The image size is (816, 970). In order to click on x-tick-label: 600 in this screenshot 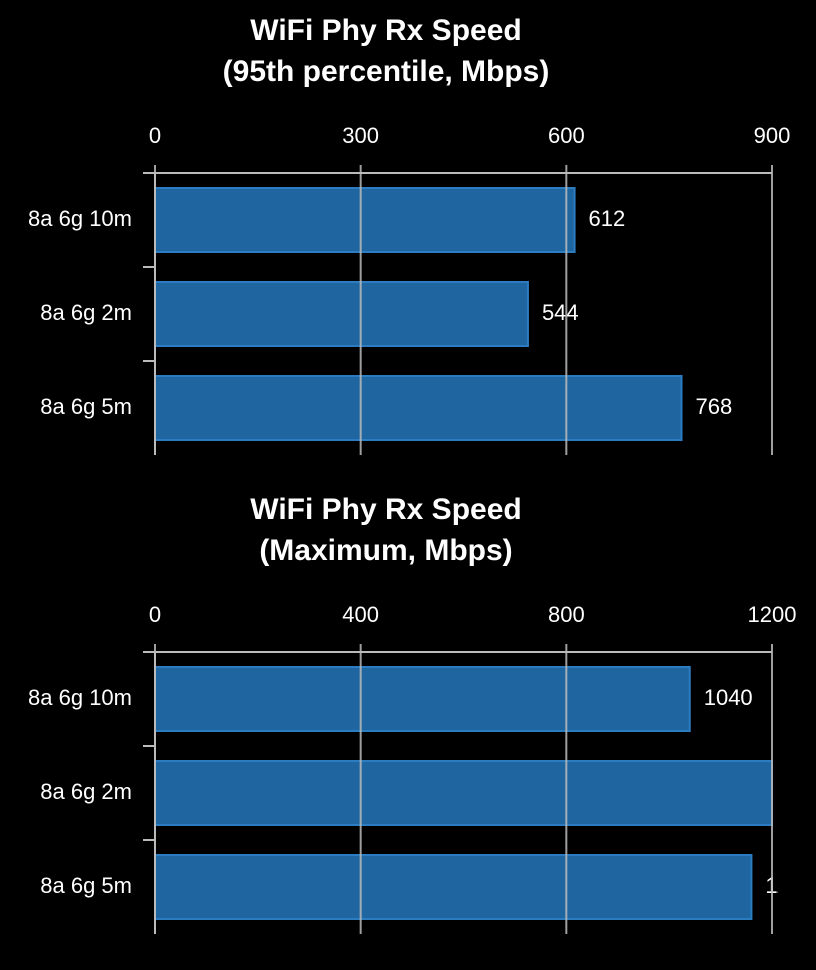, I will do `click(566, 135)`.